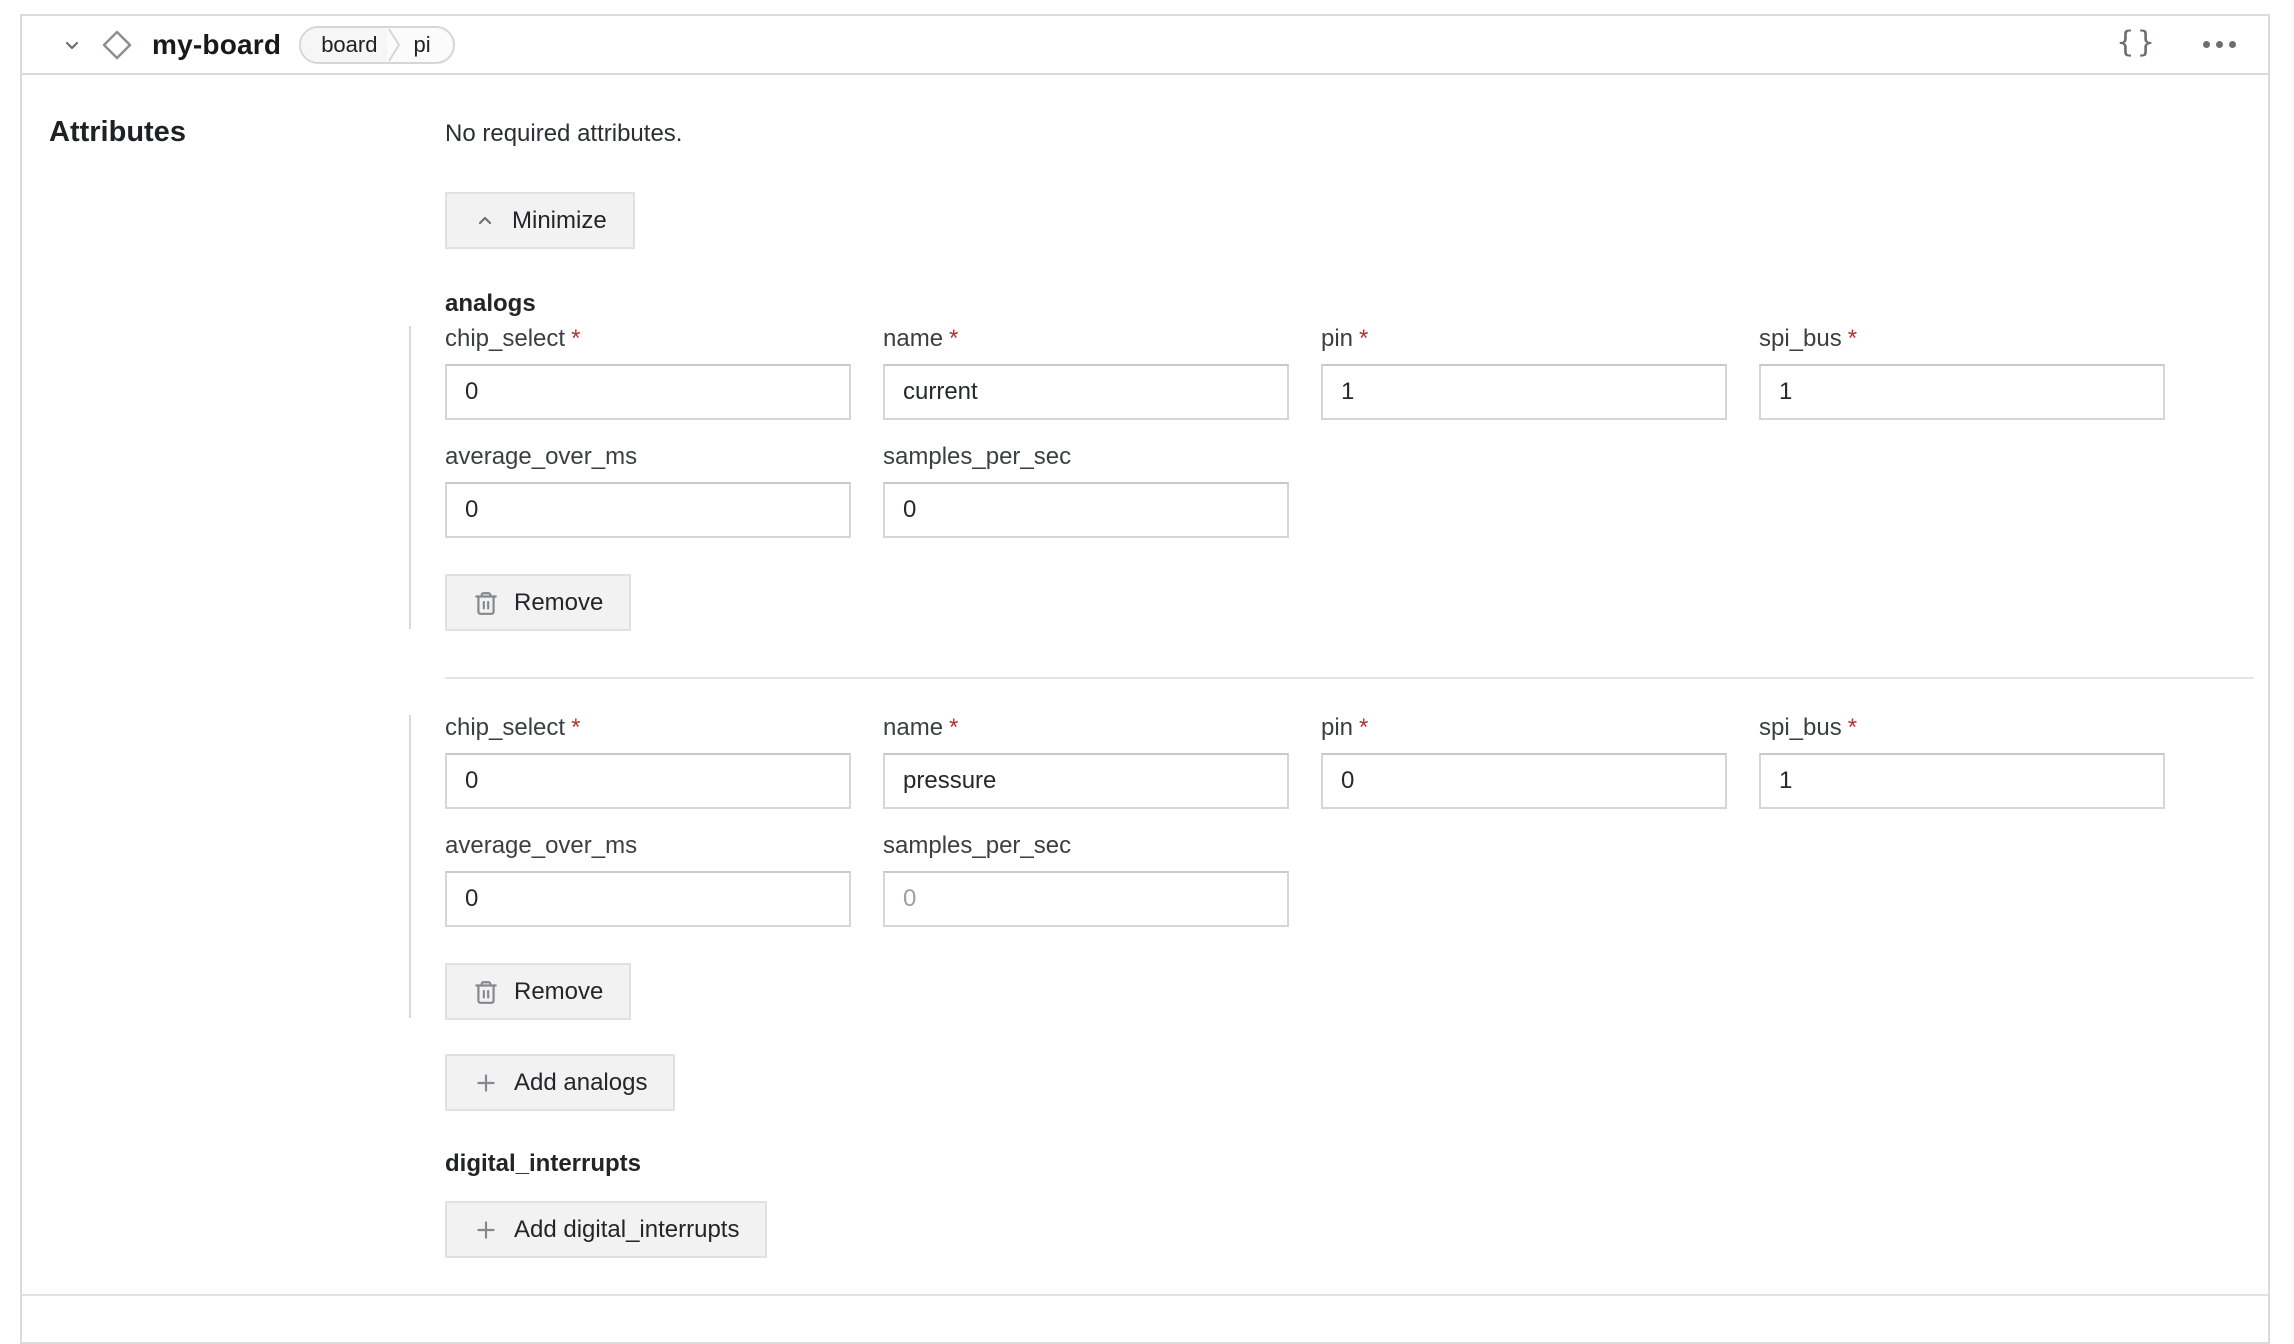 The width and height of the screenshot is (2294, 1344). Describe the element at coordinates (344, 44) in the screenshot. I see `badge-type-label: board` at that location.